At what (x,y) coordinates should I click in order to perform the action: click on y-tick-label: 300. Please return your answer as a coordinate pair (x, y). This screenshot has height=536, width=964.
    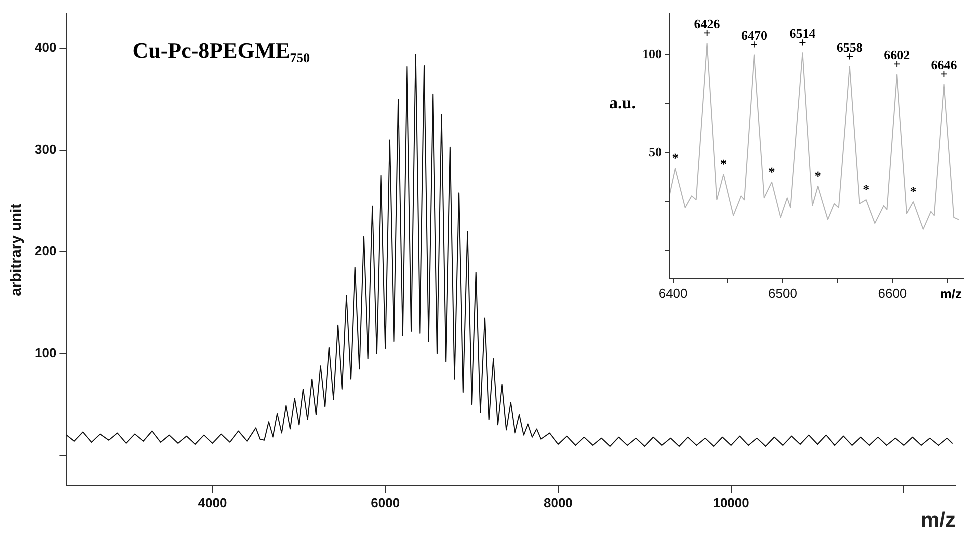
    Looking at the image, I should click on (45, 149).